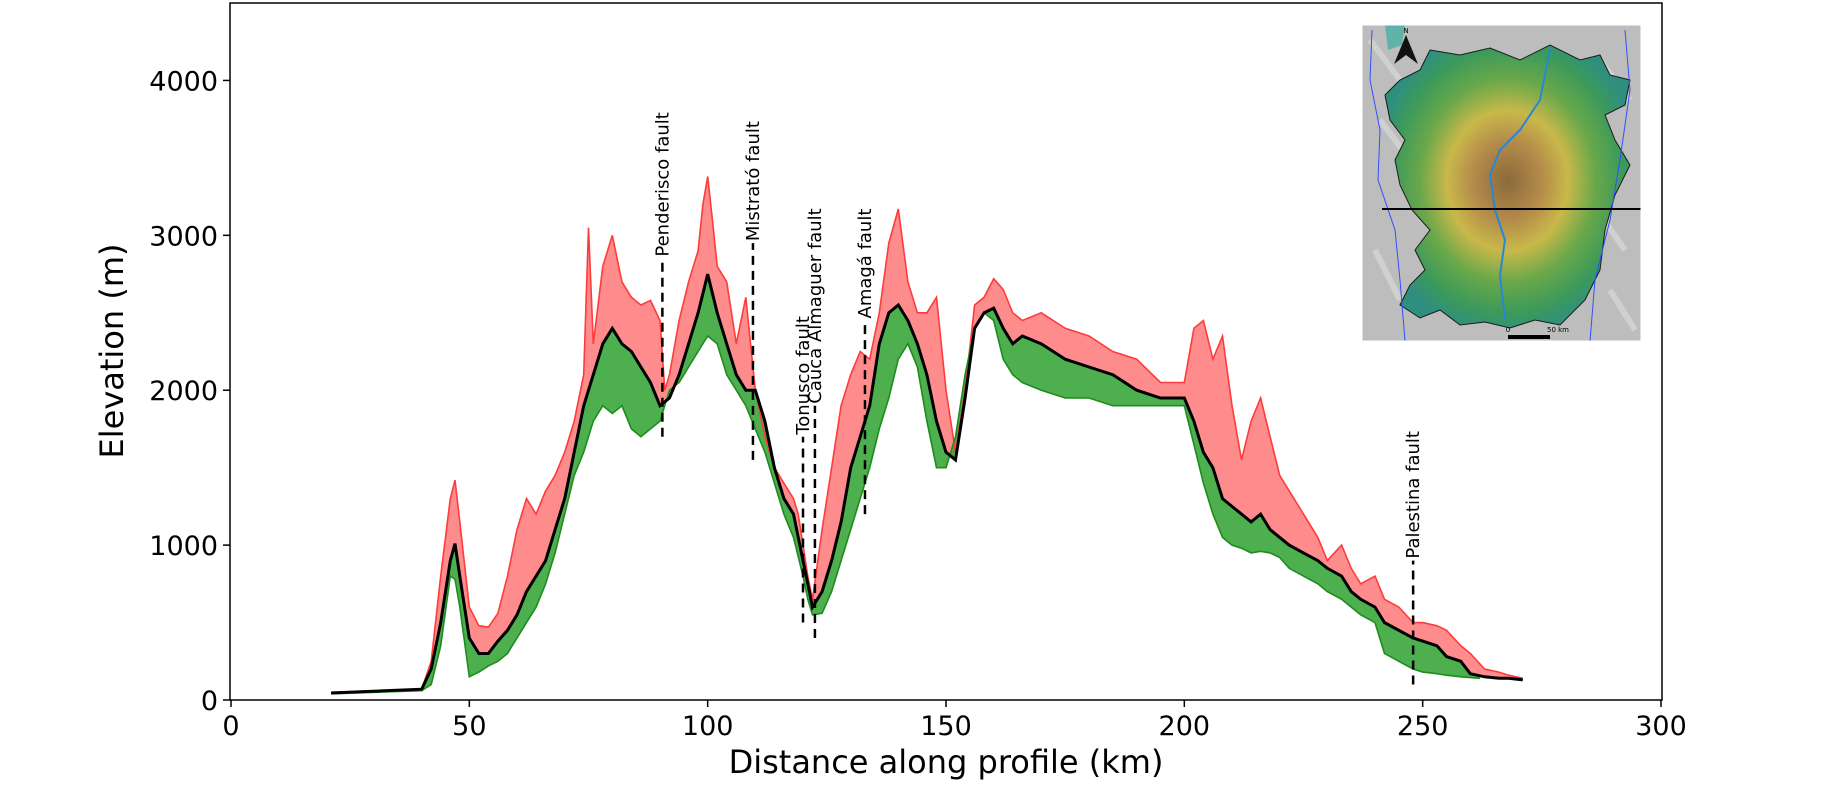  I want to click on inset-north-label: N, so click(1405, 31).